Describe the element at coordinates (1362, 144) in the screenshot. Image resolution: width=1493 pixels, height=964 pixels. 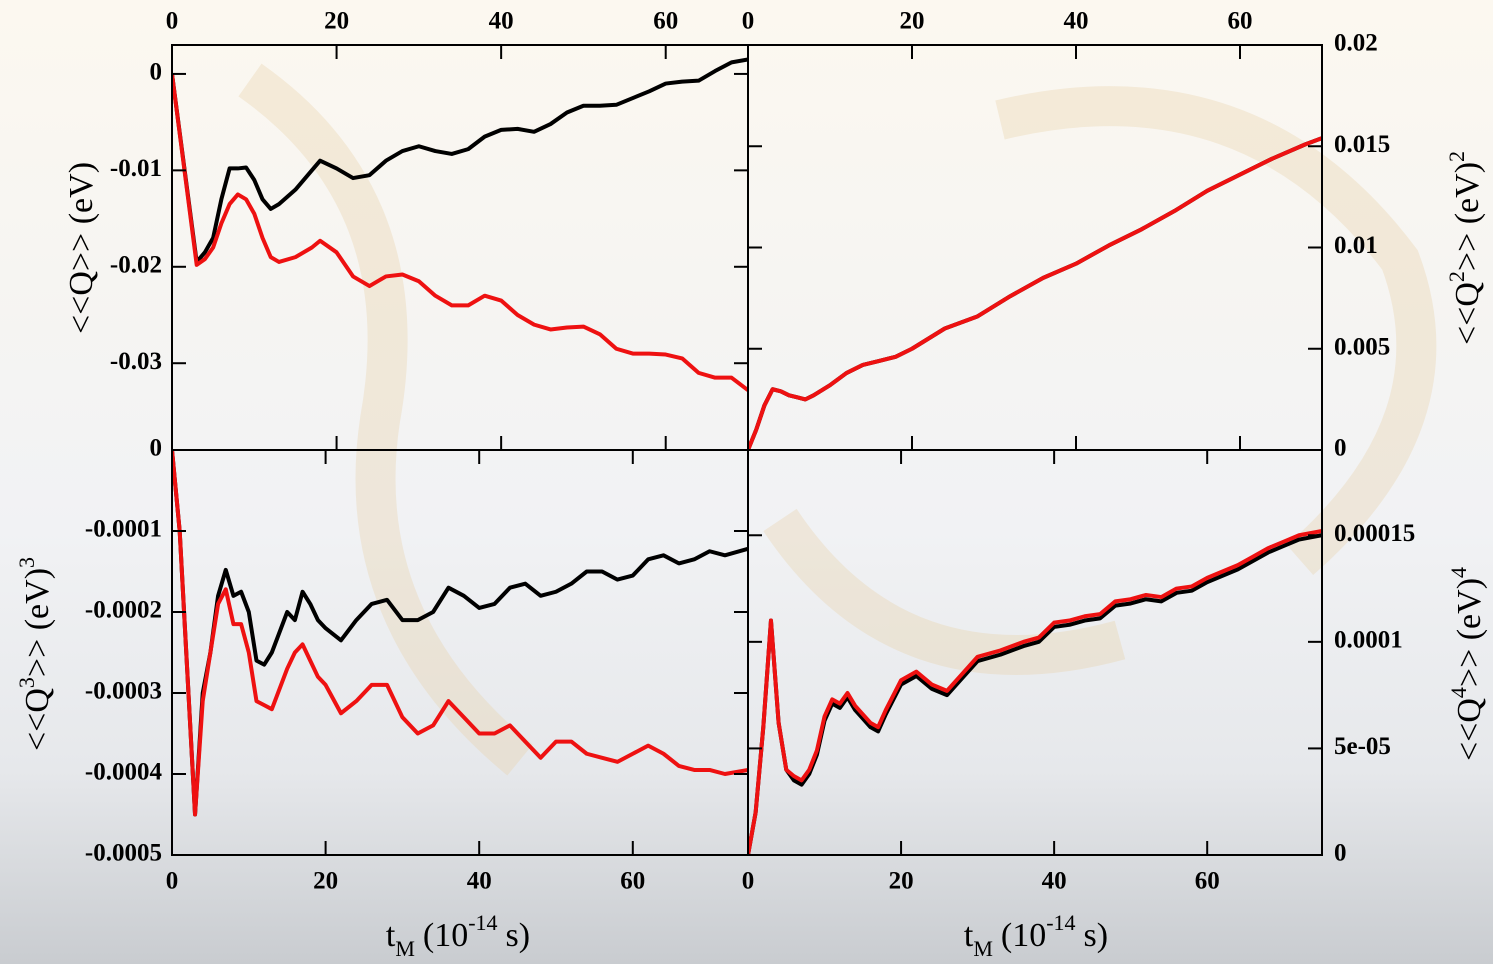
I see `y-tick-label: 0.015` at that location.